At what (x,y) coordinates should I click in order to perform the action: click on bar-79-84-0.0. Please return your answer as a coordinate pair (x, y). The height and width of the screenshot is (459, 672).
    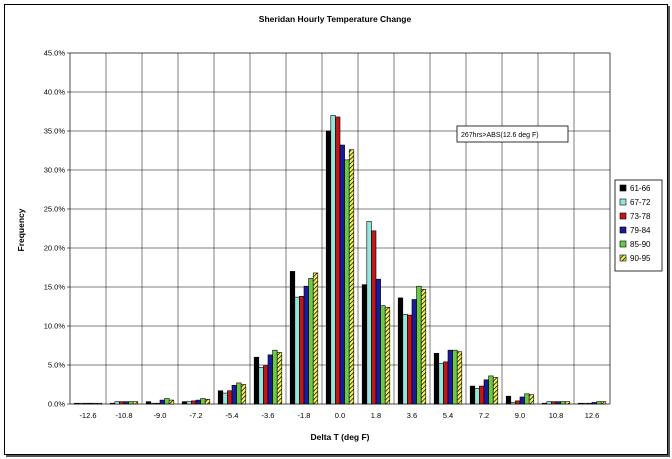
    Looking at the image, I should click on (342, 274).